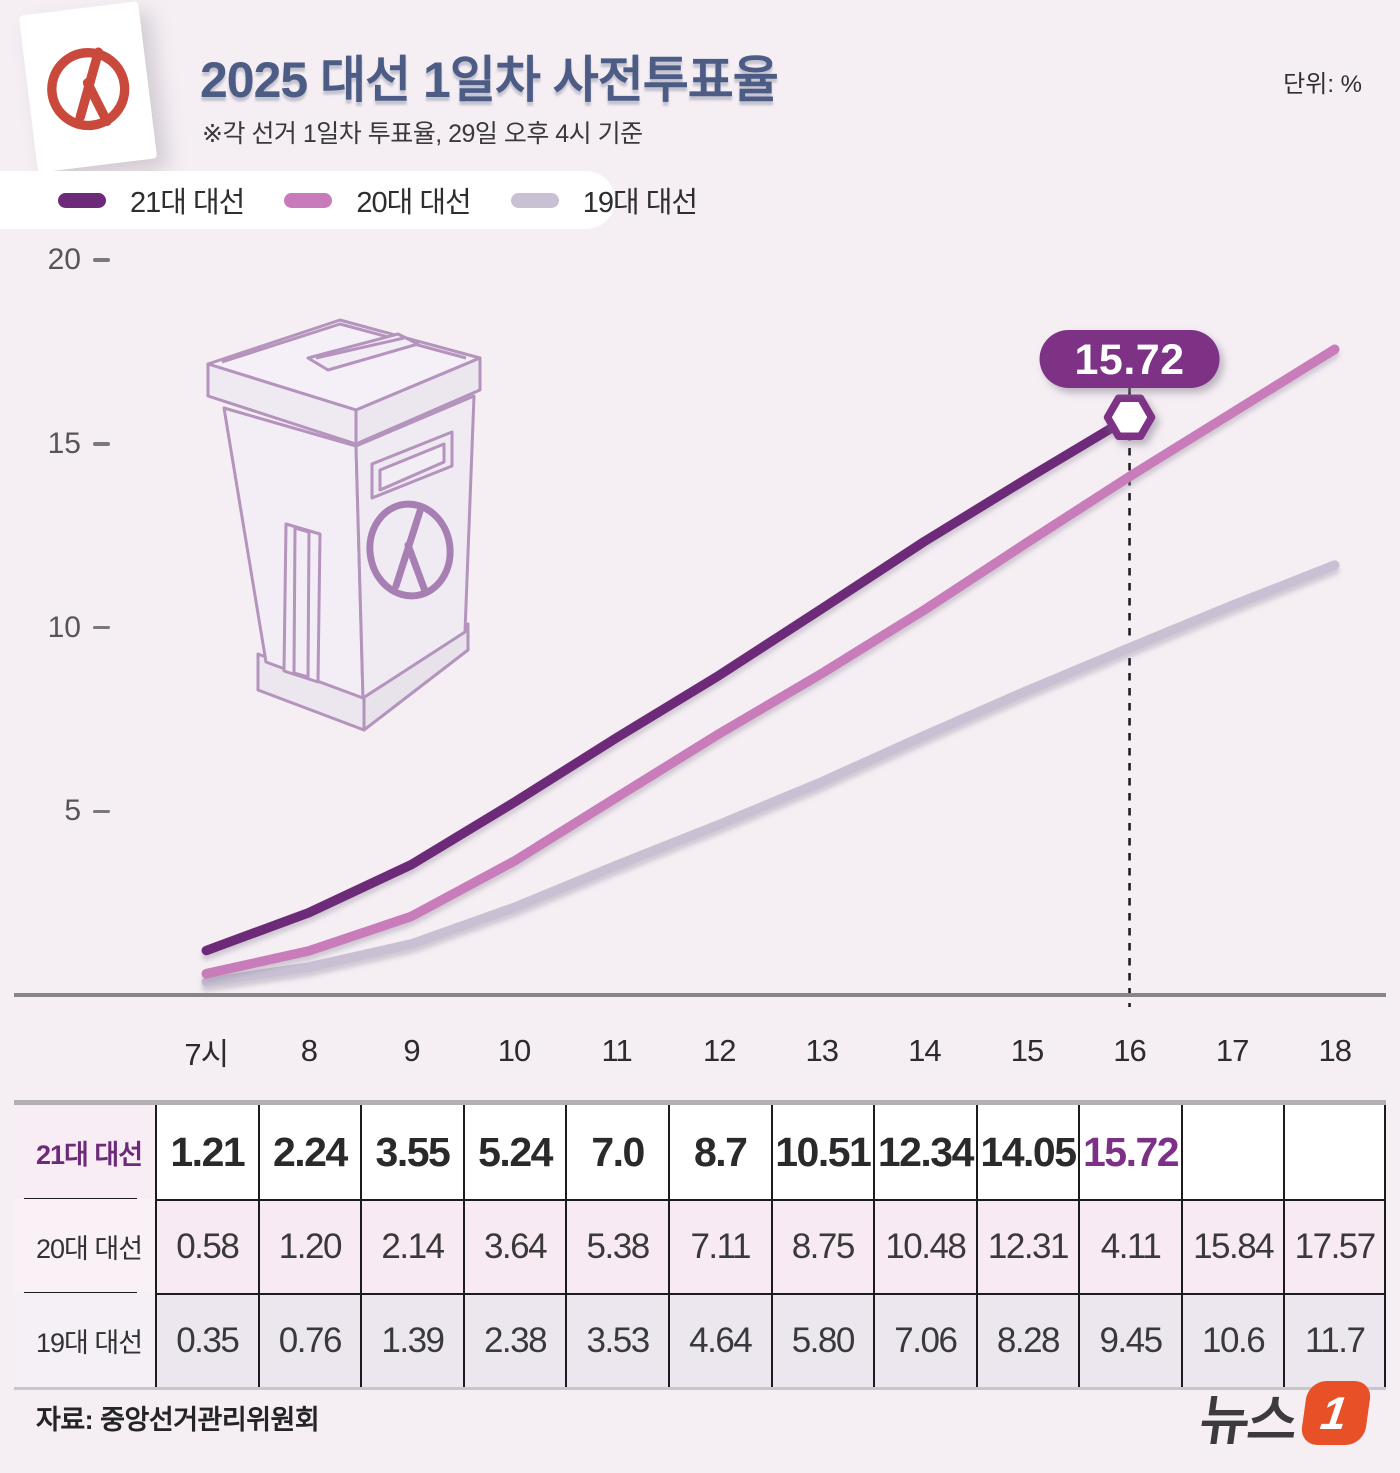 The width and height of the screenshot is (1400, 1473). What do you see at coordinates (309, 1246) in the screenshot?
I see `table-cell: 1.20` at bounding box center [309, 1246].